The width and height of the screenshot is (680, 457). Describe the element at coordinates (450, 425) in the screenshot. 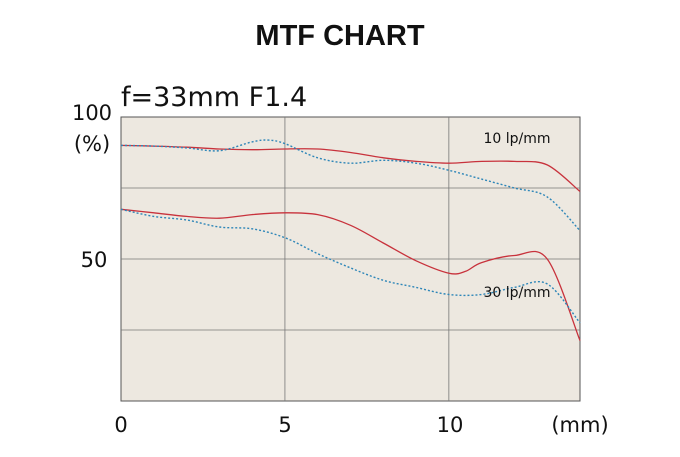

I see `x-tick-label-10: 10` at that location.